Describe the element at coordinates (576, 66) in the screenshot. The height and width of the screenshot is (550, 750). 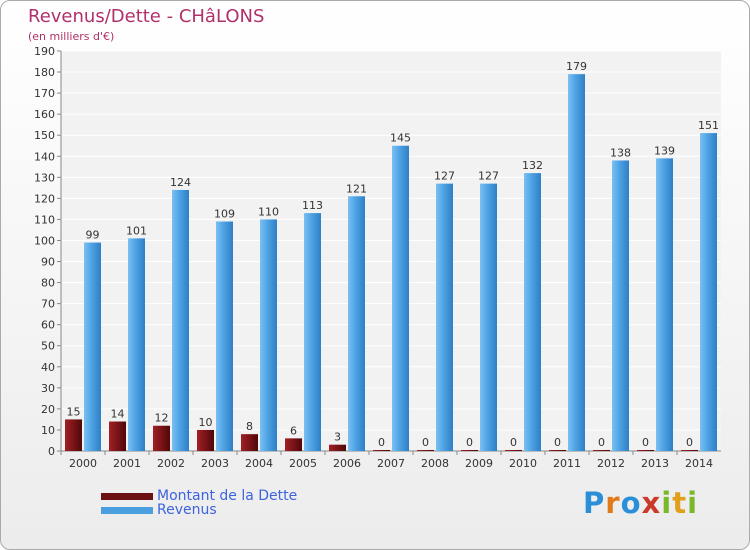
I see `data-label-revenus: 179` at that location.